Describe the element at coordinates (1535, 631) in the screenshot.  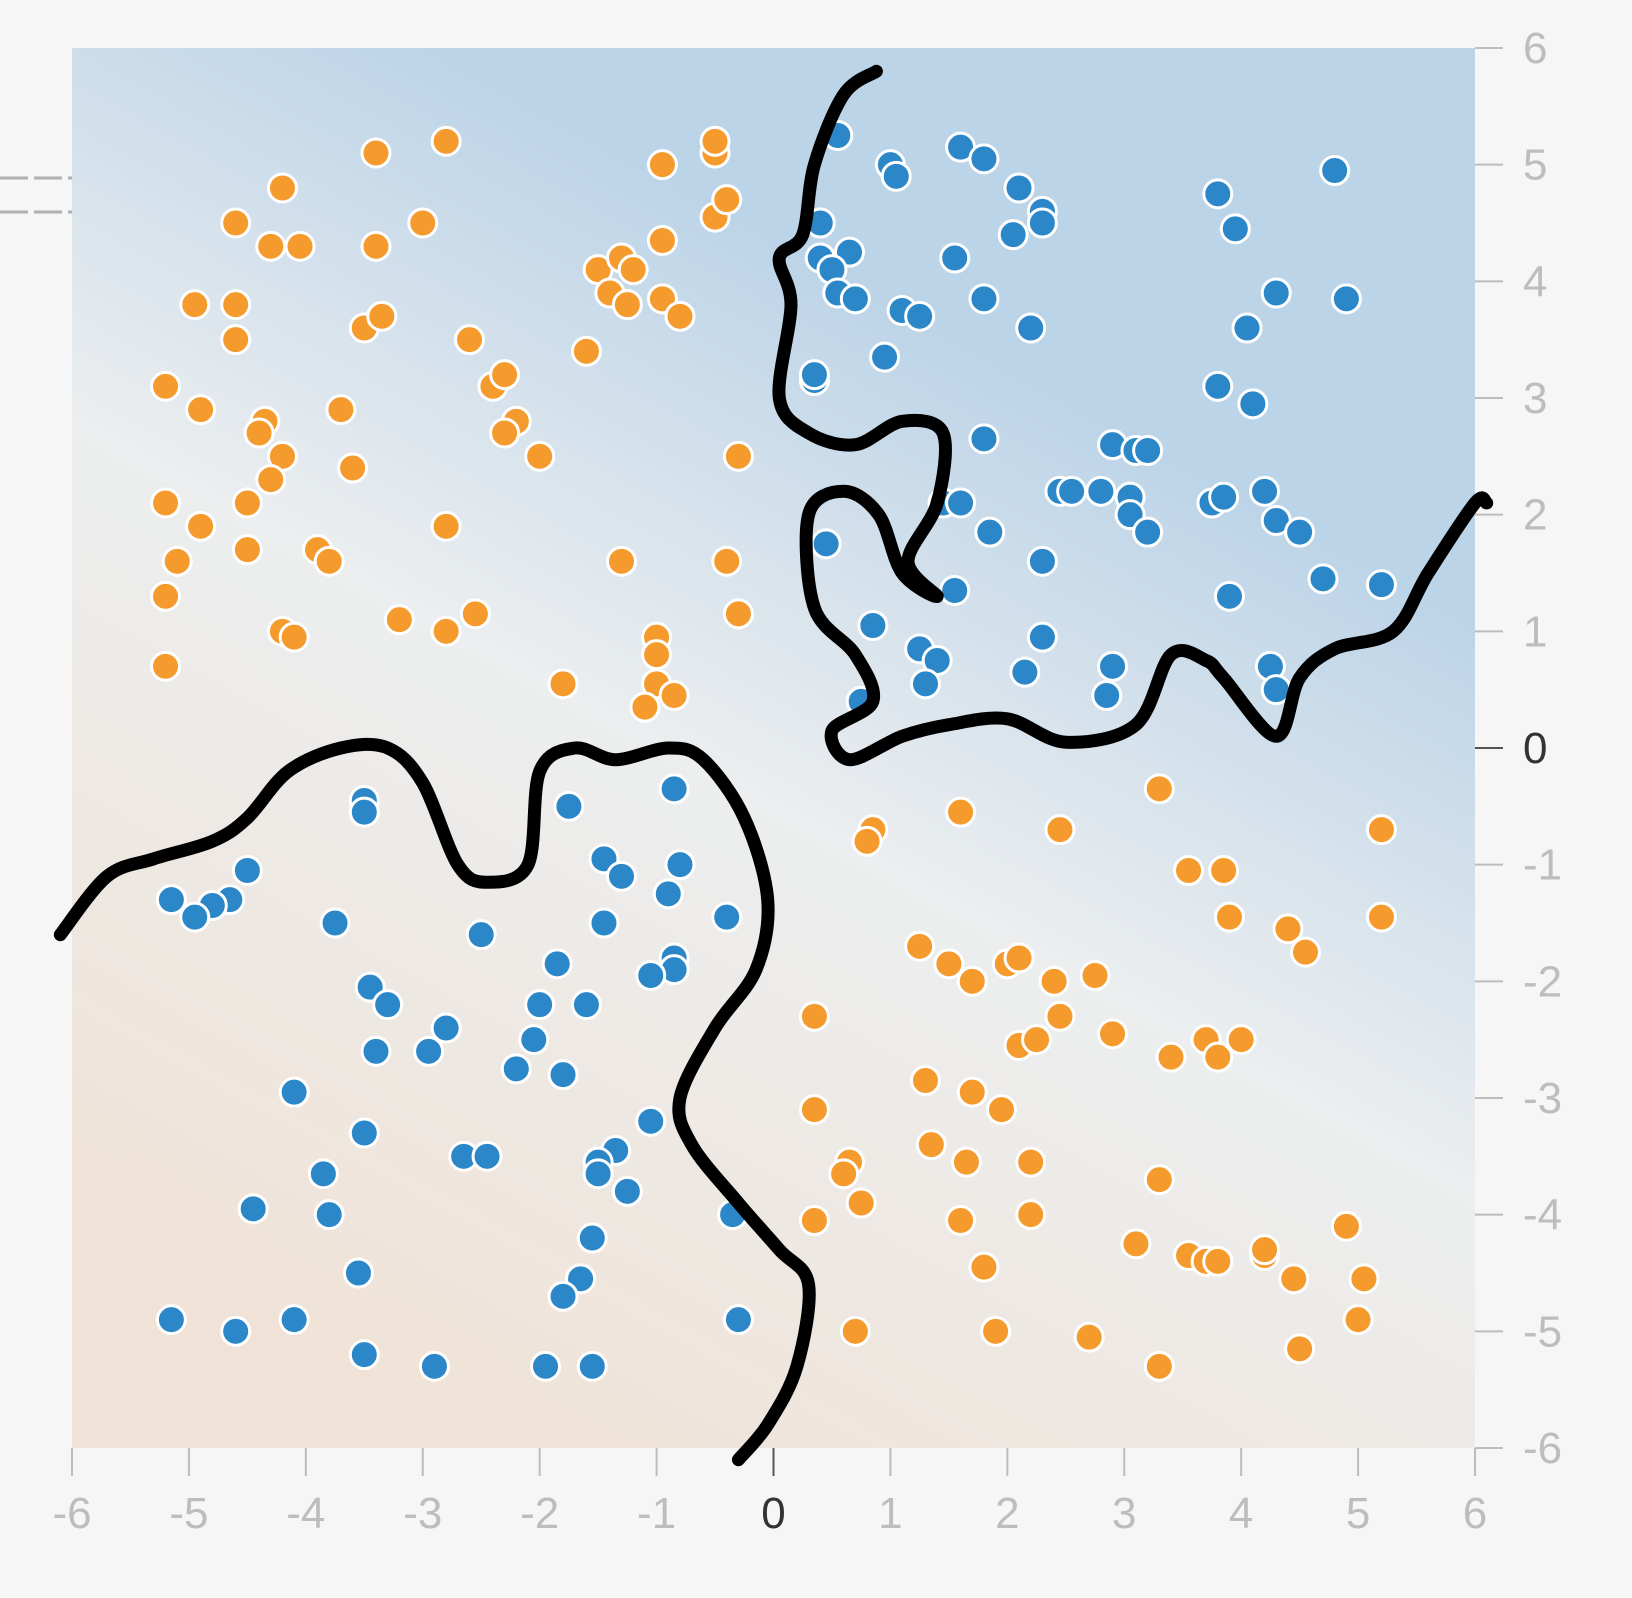
I see `y-tick-label: 1` at that location.